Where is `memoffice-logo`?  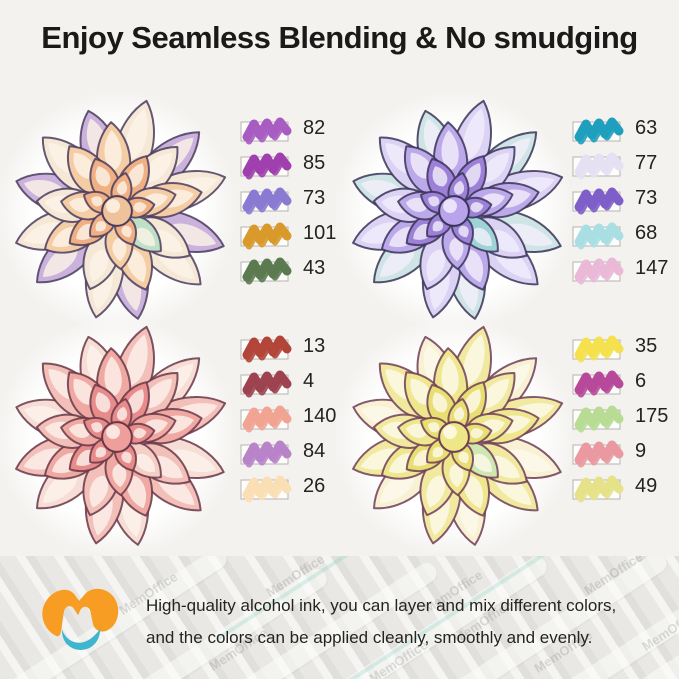 memoffice-logo is located at coordinates (80, 619).